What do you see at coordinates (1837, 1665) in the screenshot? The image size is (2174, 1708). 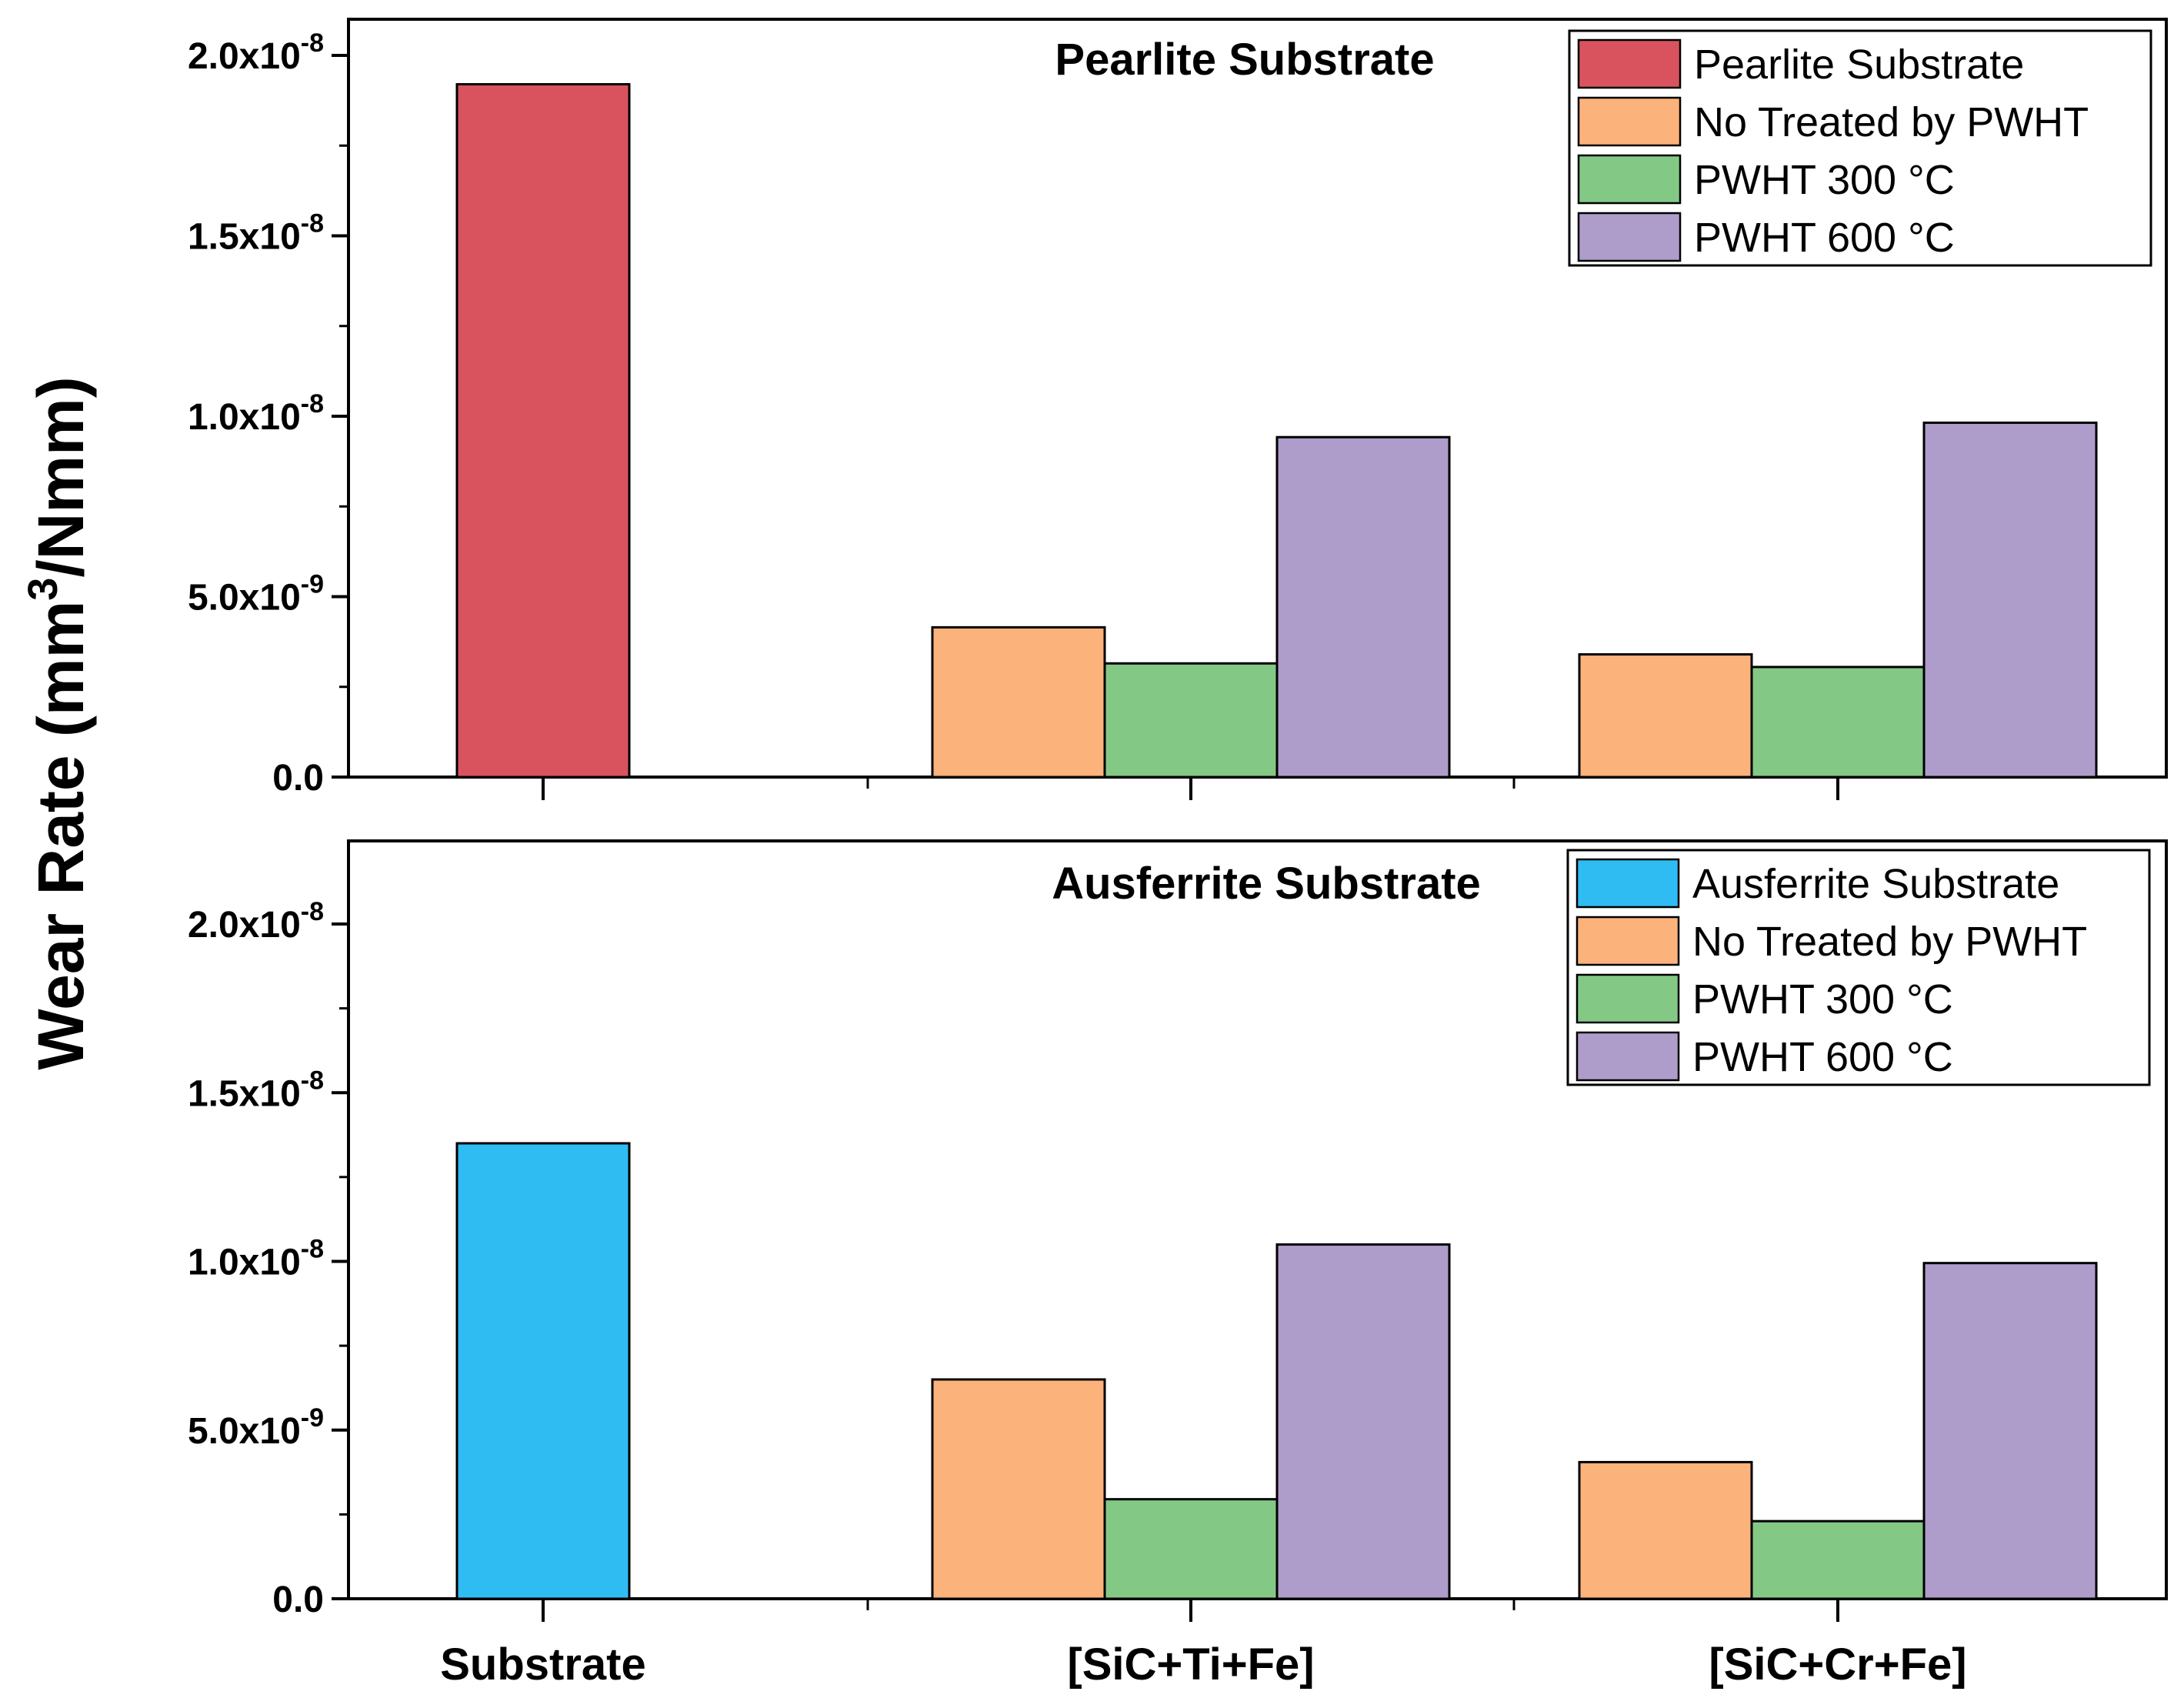 I see `x-tick-label: [SiC+Cr+Fe]` at bounding box center [1837, 1665].